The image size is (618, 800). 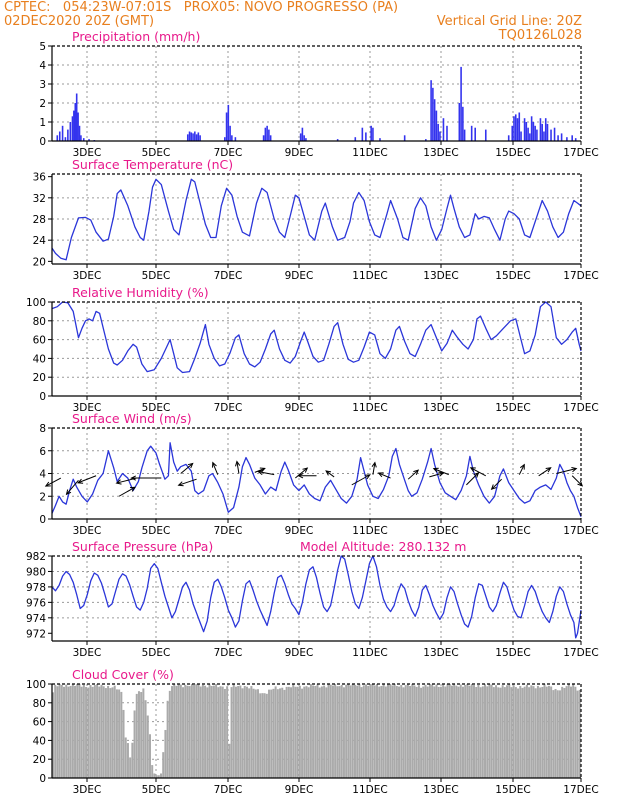 What do you see at coordinates (512, 531) in the screenshot?
I see `wind-x-tick-label: 15DEC` at bounding box center [512, 531].